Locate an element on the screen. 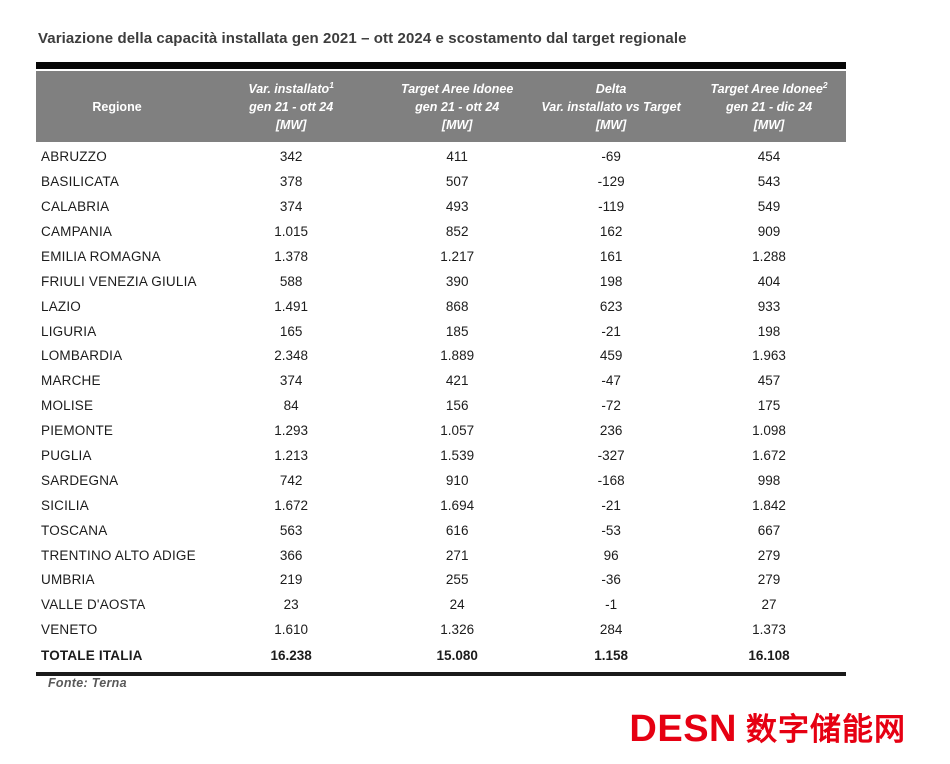 The width and height of the screenshot is (950, 764). cell-target-ott: 411 is located at coordinates (457, 157).